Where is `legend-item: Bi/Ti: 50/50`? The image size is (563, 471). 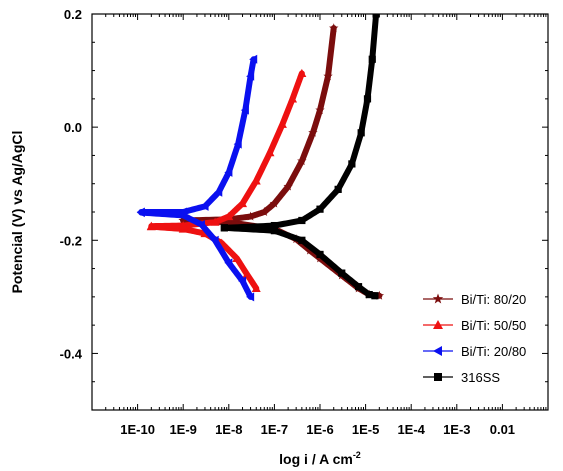
legend-item: Bi/Ti: 50/50 is located at coordinates (474, 325).